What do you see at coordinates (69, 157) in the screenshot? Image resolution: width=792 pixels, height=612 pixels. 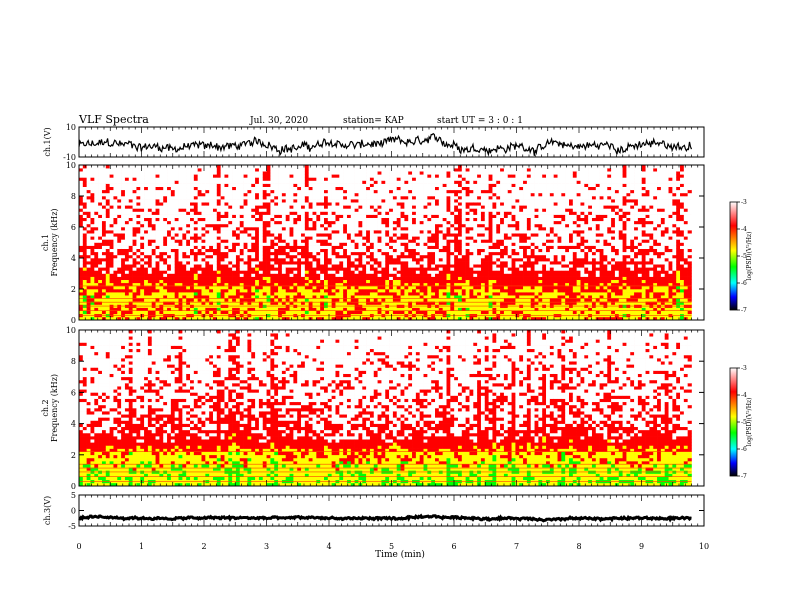 I see `y-tick-label: -10` at bounding box center [69, 157].